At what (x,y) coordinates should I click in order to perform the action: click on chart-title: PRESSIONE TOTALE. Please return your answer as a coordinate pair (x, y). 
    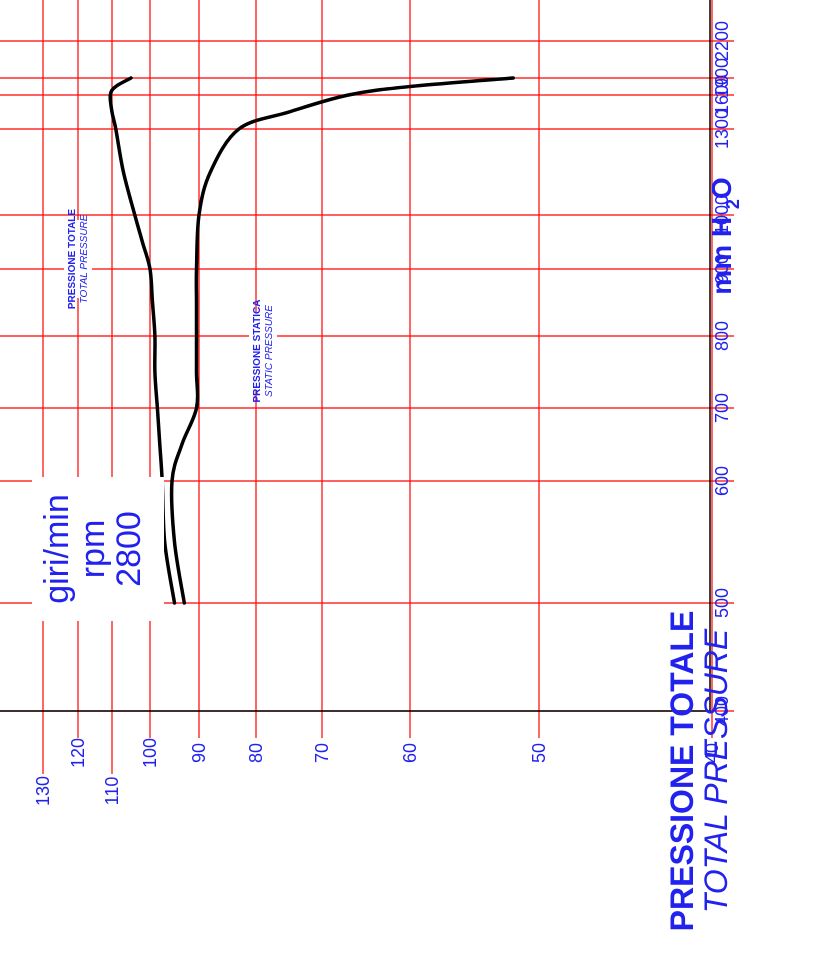
    Looking at the image, I should click on (682, 771).